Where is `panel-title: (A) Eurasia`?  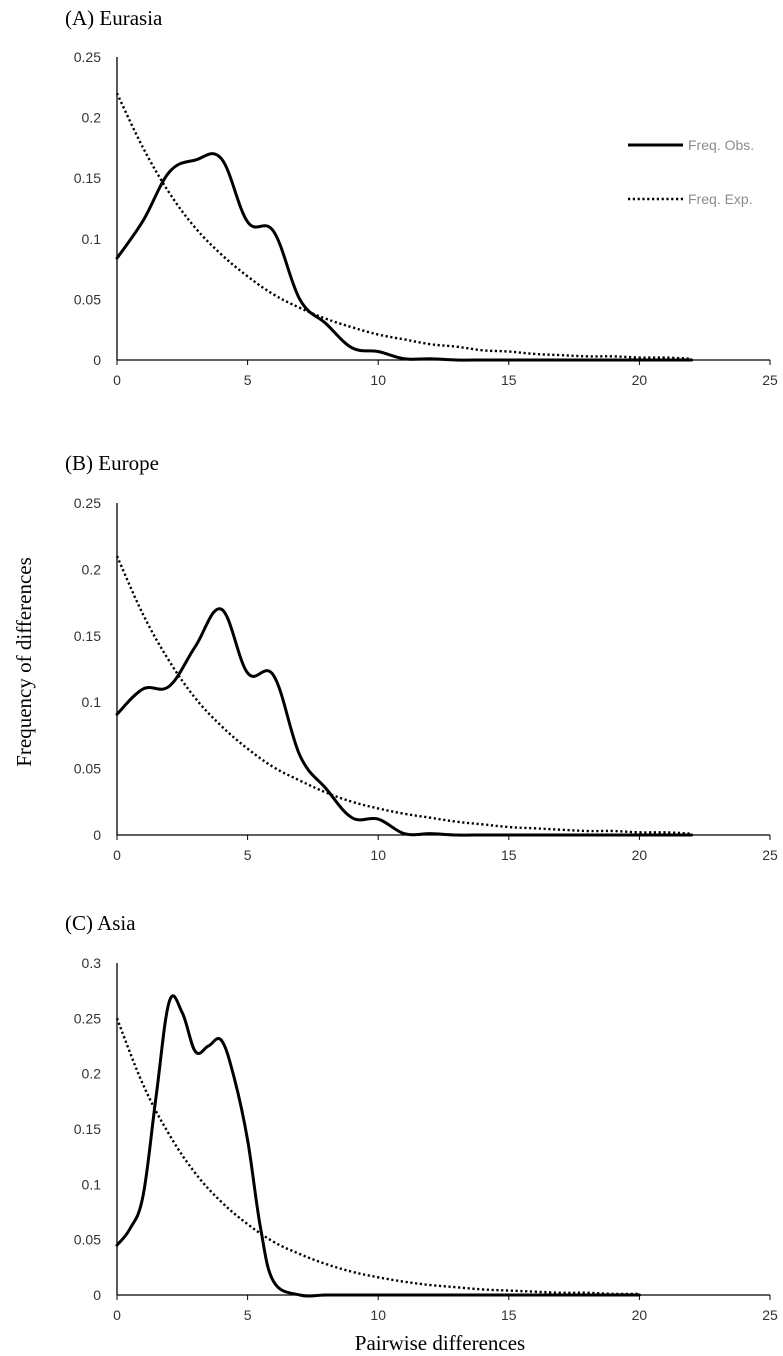 panel-title: (A) Eurasia is located at coordinates (114, 18).